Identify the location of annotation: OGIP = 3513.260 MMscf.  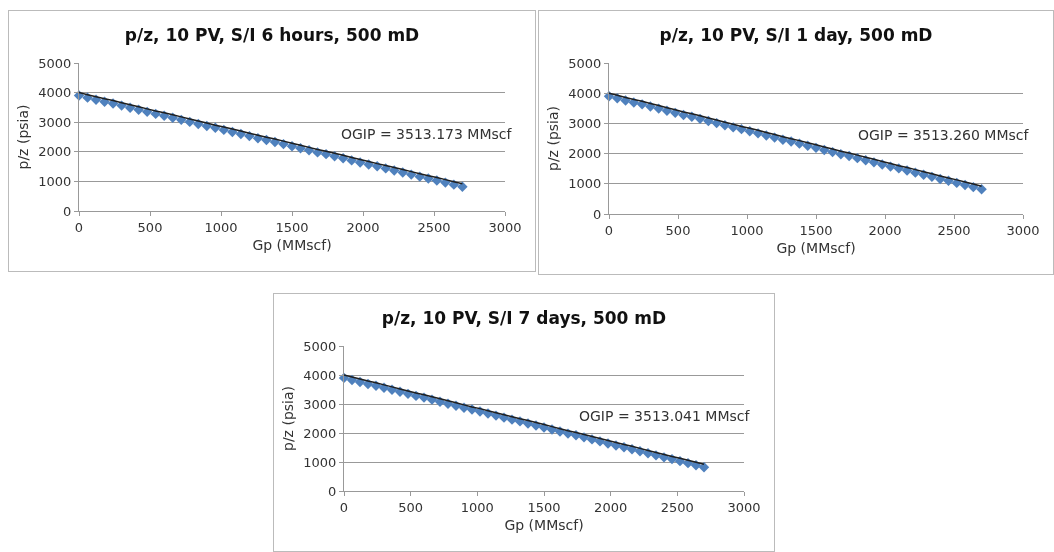
(944, 135).